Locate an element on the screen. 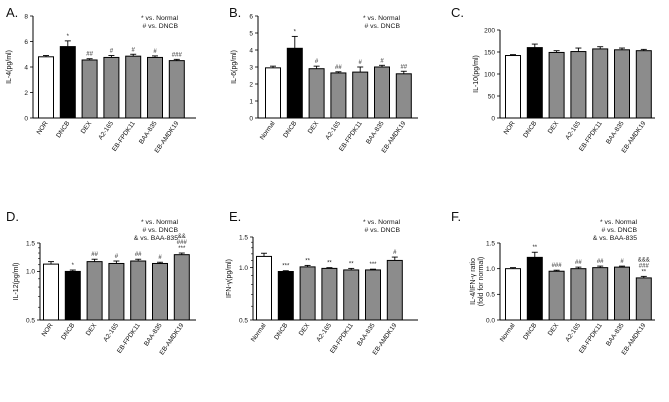 The image size is (669, 402). y-axis-label-line: IL-6(pg/ml) is located at coordinates (234, 67).